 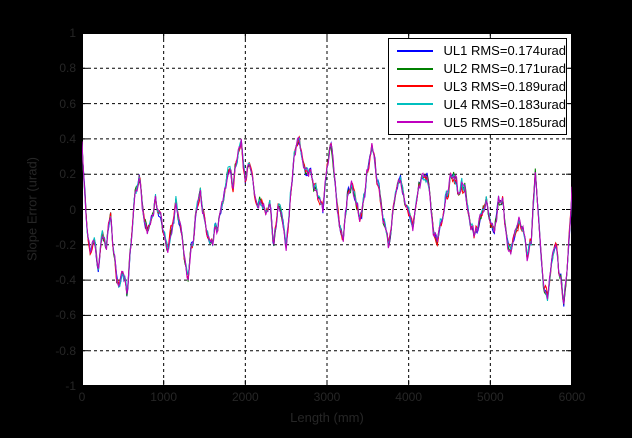 I want to click on legend-item: UL4 RMS=0.183urad, so click(x=477, y=104).